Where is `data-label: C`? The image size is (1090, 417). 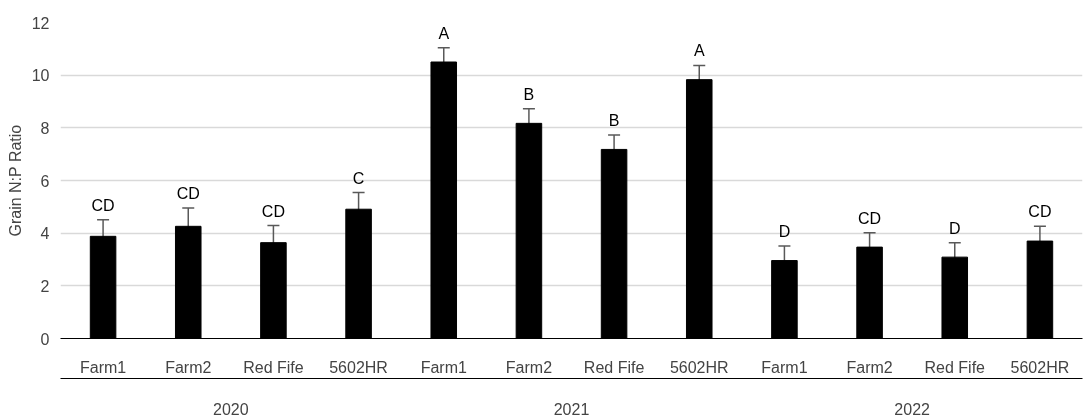
data-label: C is located at coordinates (358, 178).